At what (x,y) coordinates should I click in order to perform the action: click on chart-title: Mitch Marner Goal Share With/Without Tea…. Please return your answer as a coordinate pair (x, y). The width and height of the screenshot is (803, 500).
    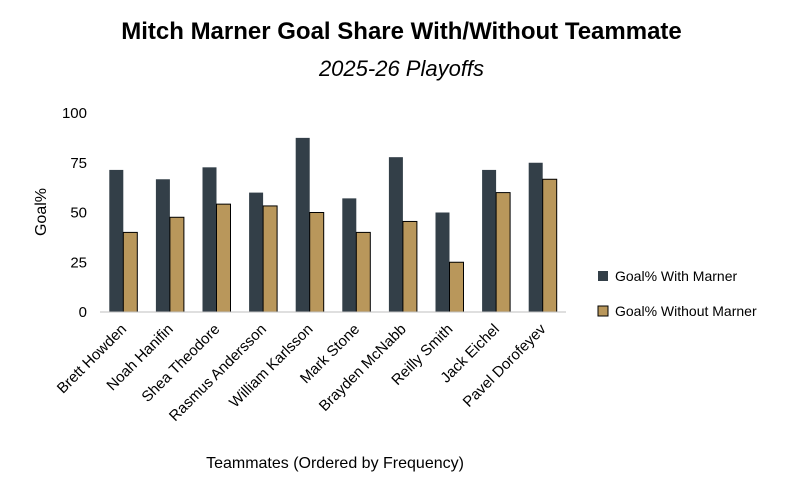
    Looking at the image, I should click on (401, 31).